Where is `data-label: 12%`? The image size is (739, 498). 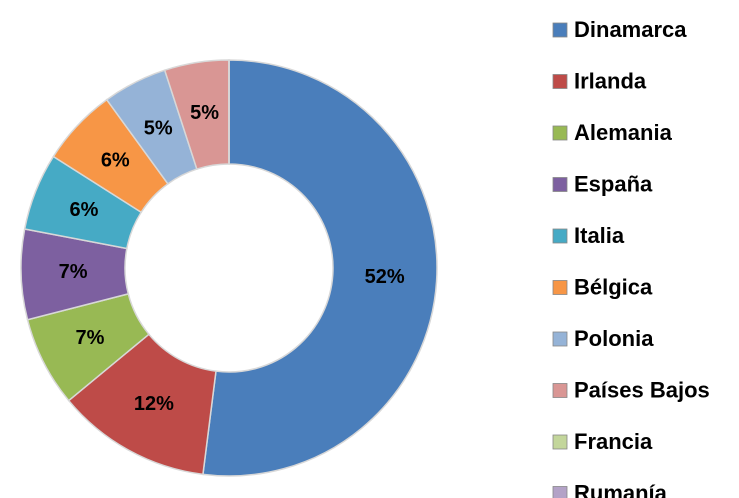 data-label: 12% is located at coordinates (154, 404).